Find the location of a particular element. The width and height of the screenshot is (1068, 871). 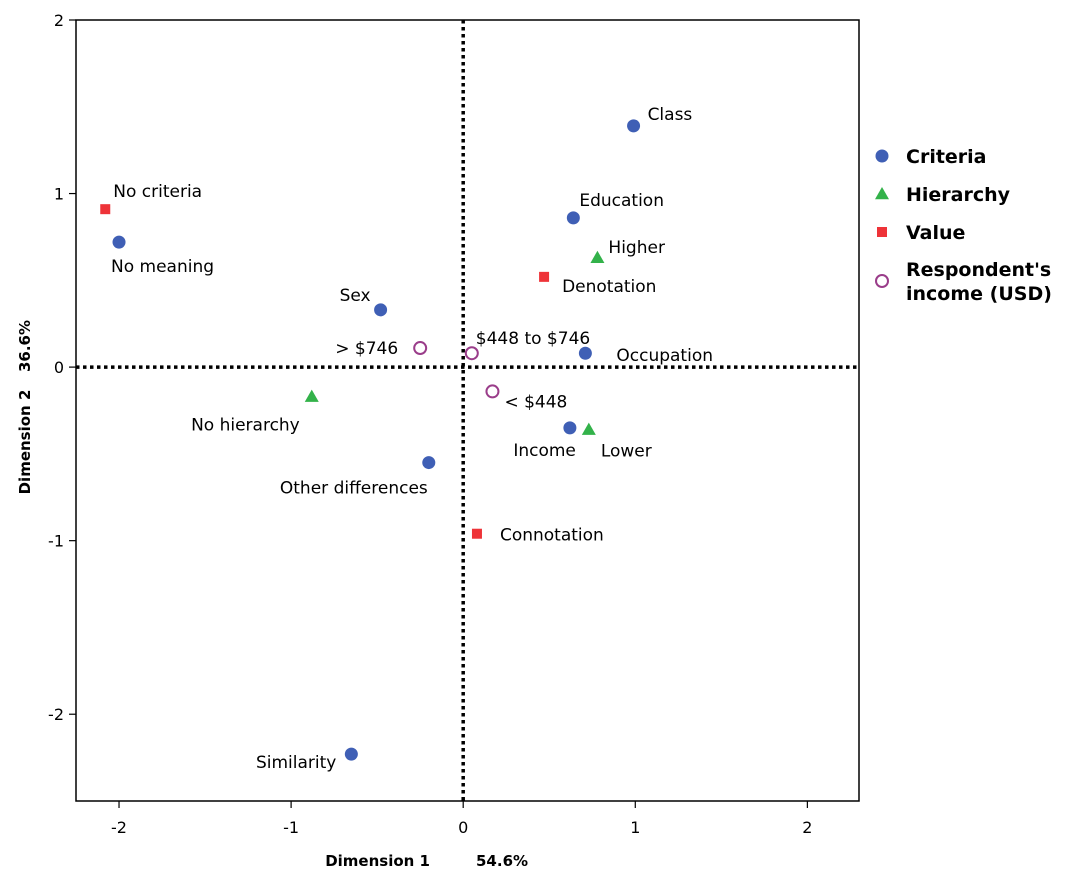

label-income: Income is located at coordinates (544, 451).